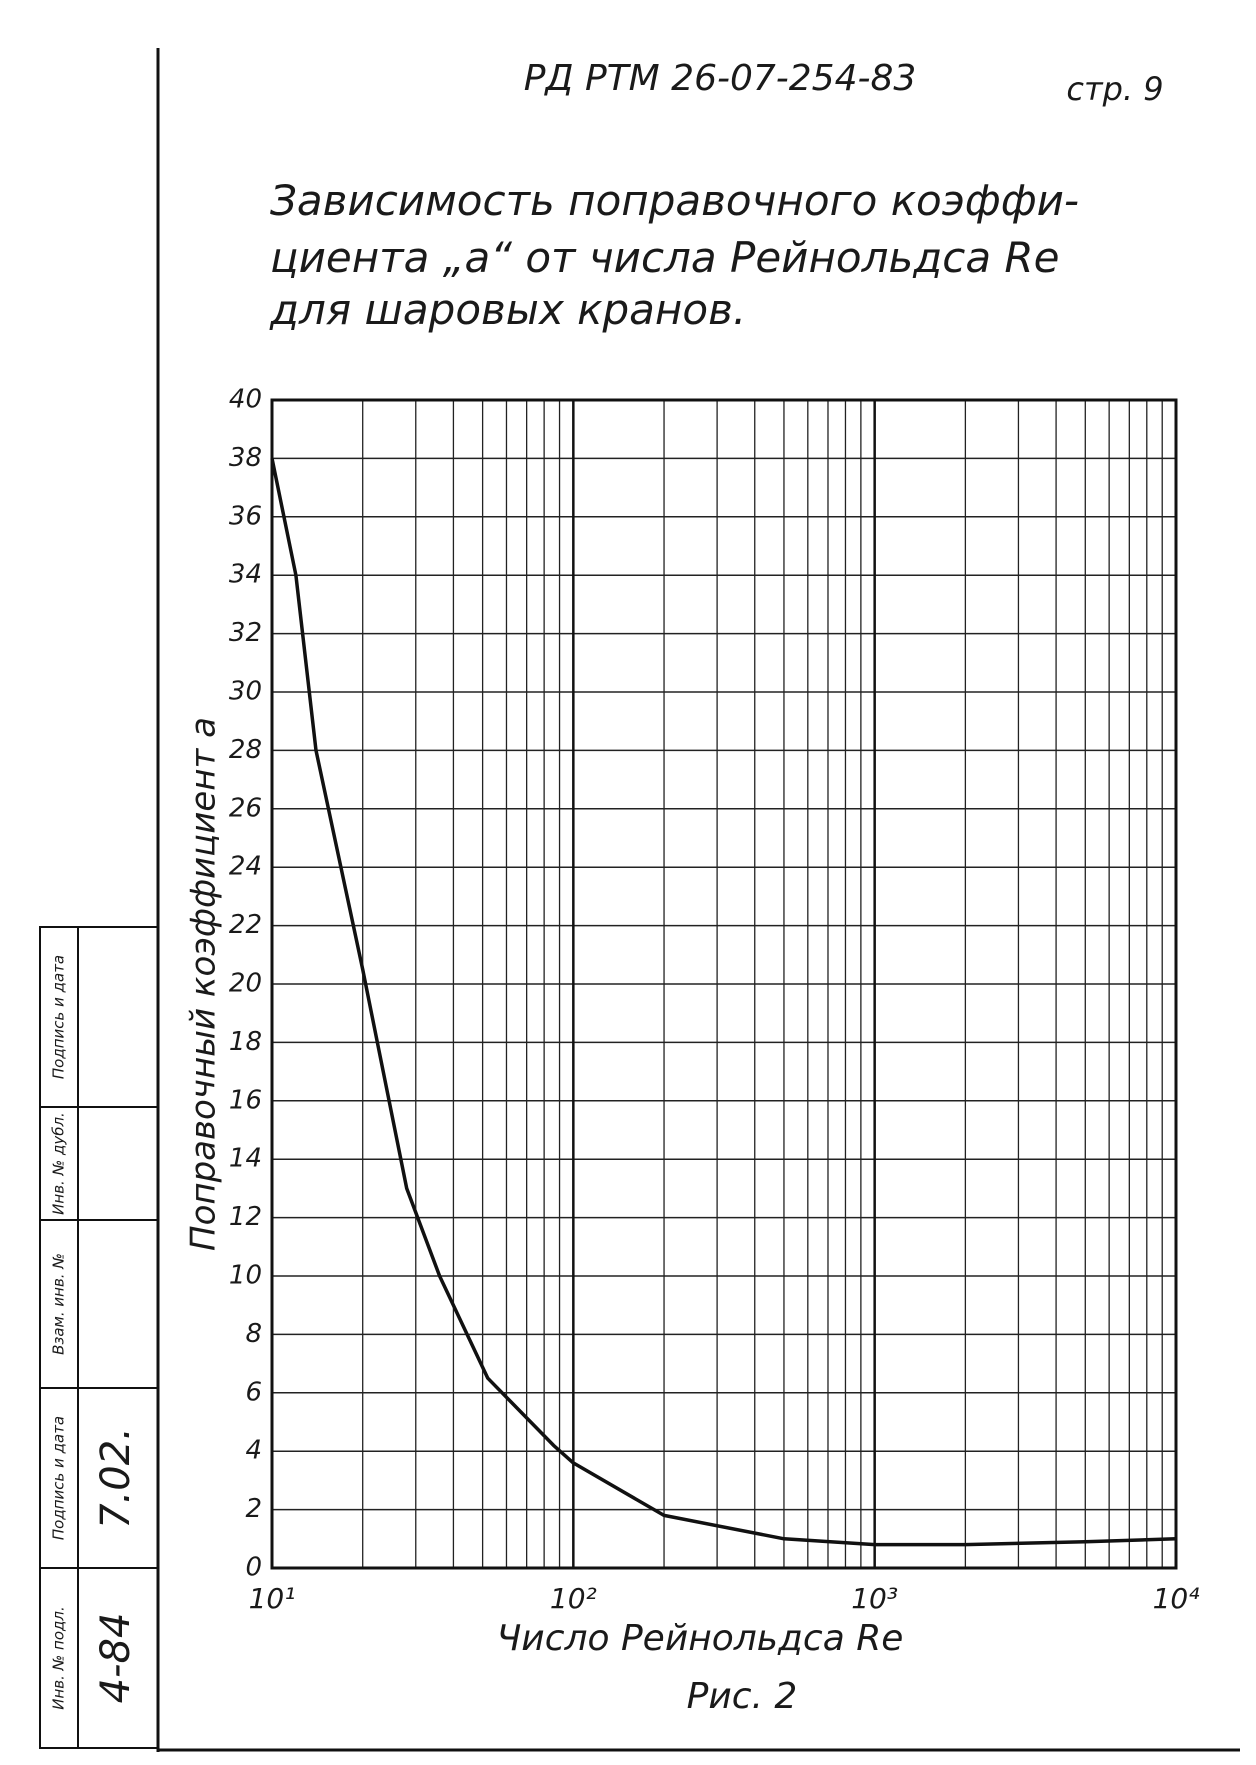  I want to click on y-tick-label: 2, so click(253, 1509).